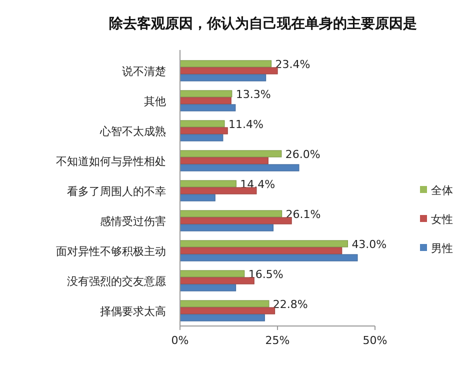  Describe the element at coordinates (442, 248) in the screenshot. I see `legend-label: 男性` at that location.